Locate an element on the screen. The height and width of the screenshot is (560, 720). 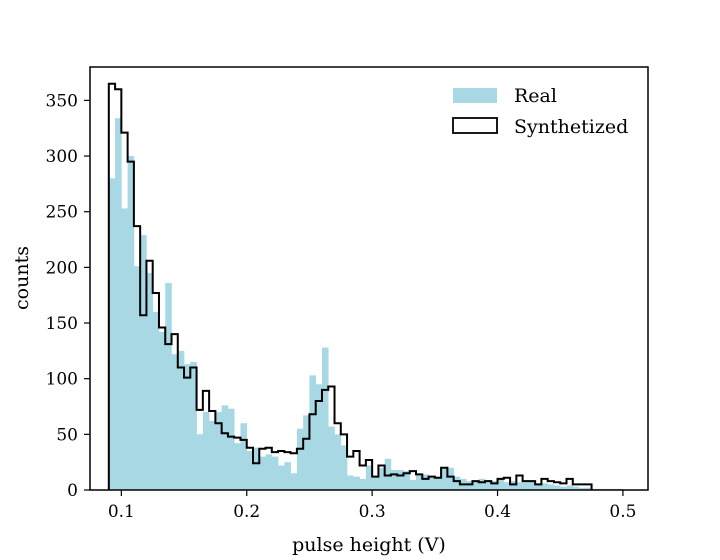
legend: Real Synthetized is located at coordinates (540, 111).